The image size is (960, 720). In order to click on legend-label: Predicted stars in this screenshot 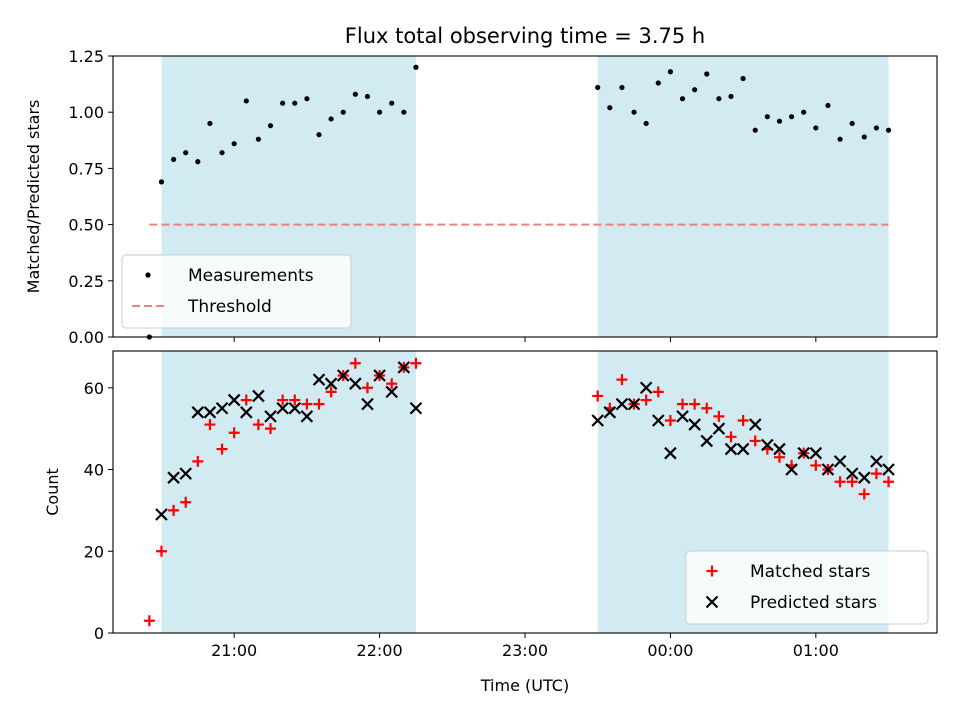, I will do `click(813, 603)`.